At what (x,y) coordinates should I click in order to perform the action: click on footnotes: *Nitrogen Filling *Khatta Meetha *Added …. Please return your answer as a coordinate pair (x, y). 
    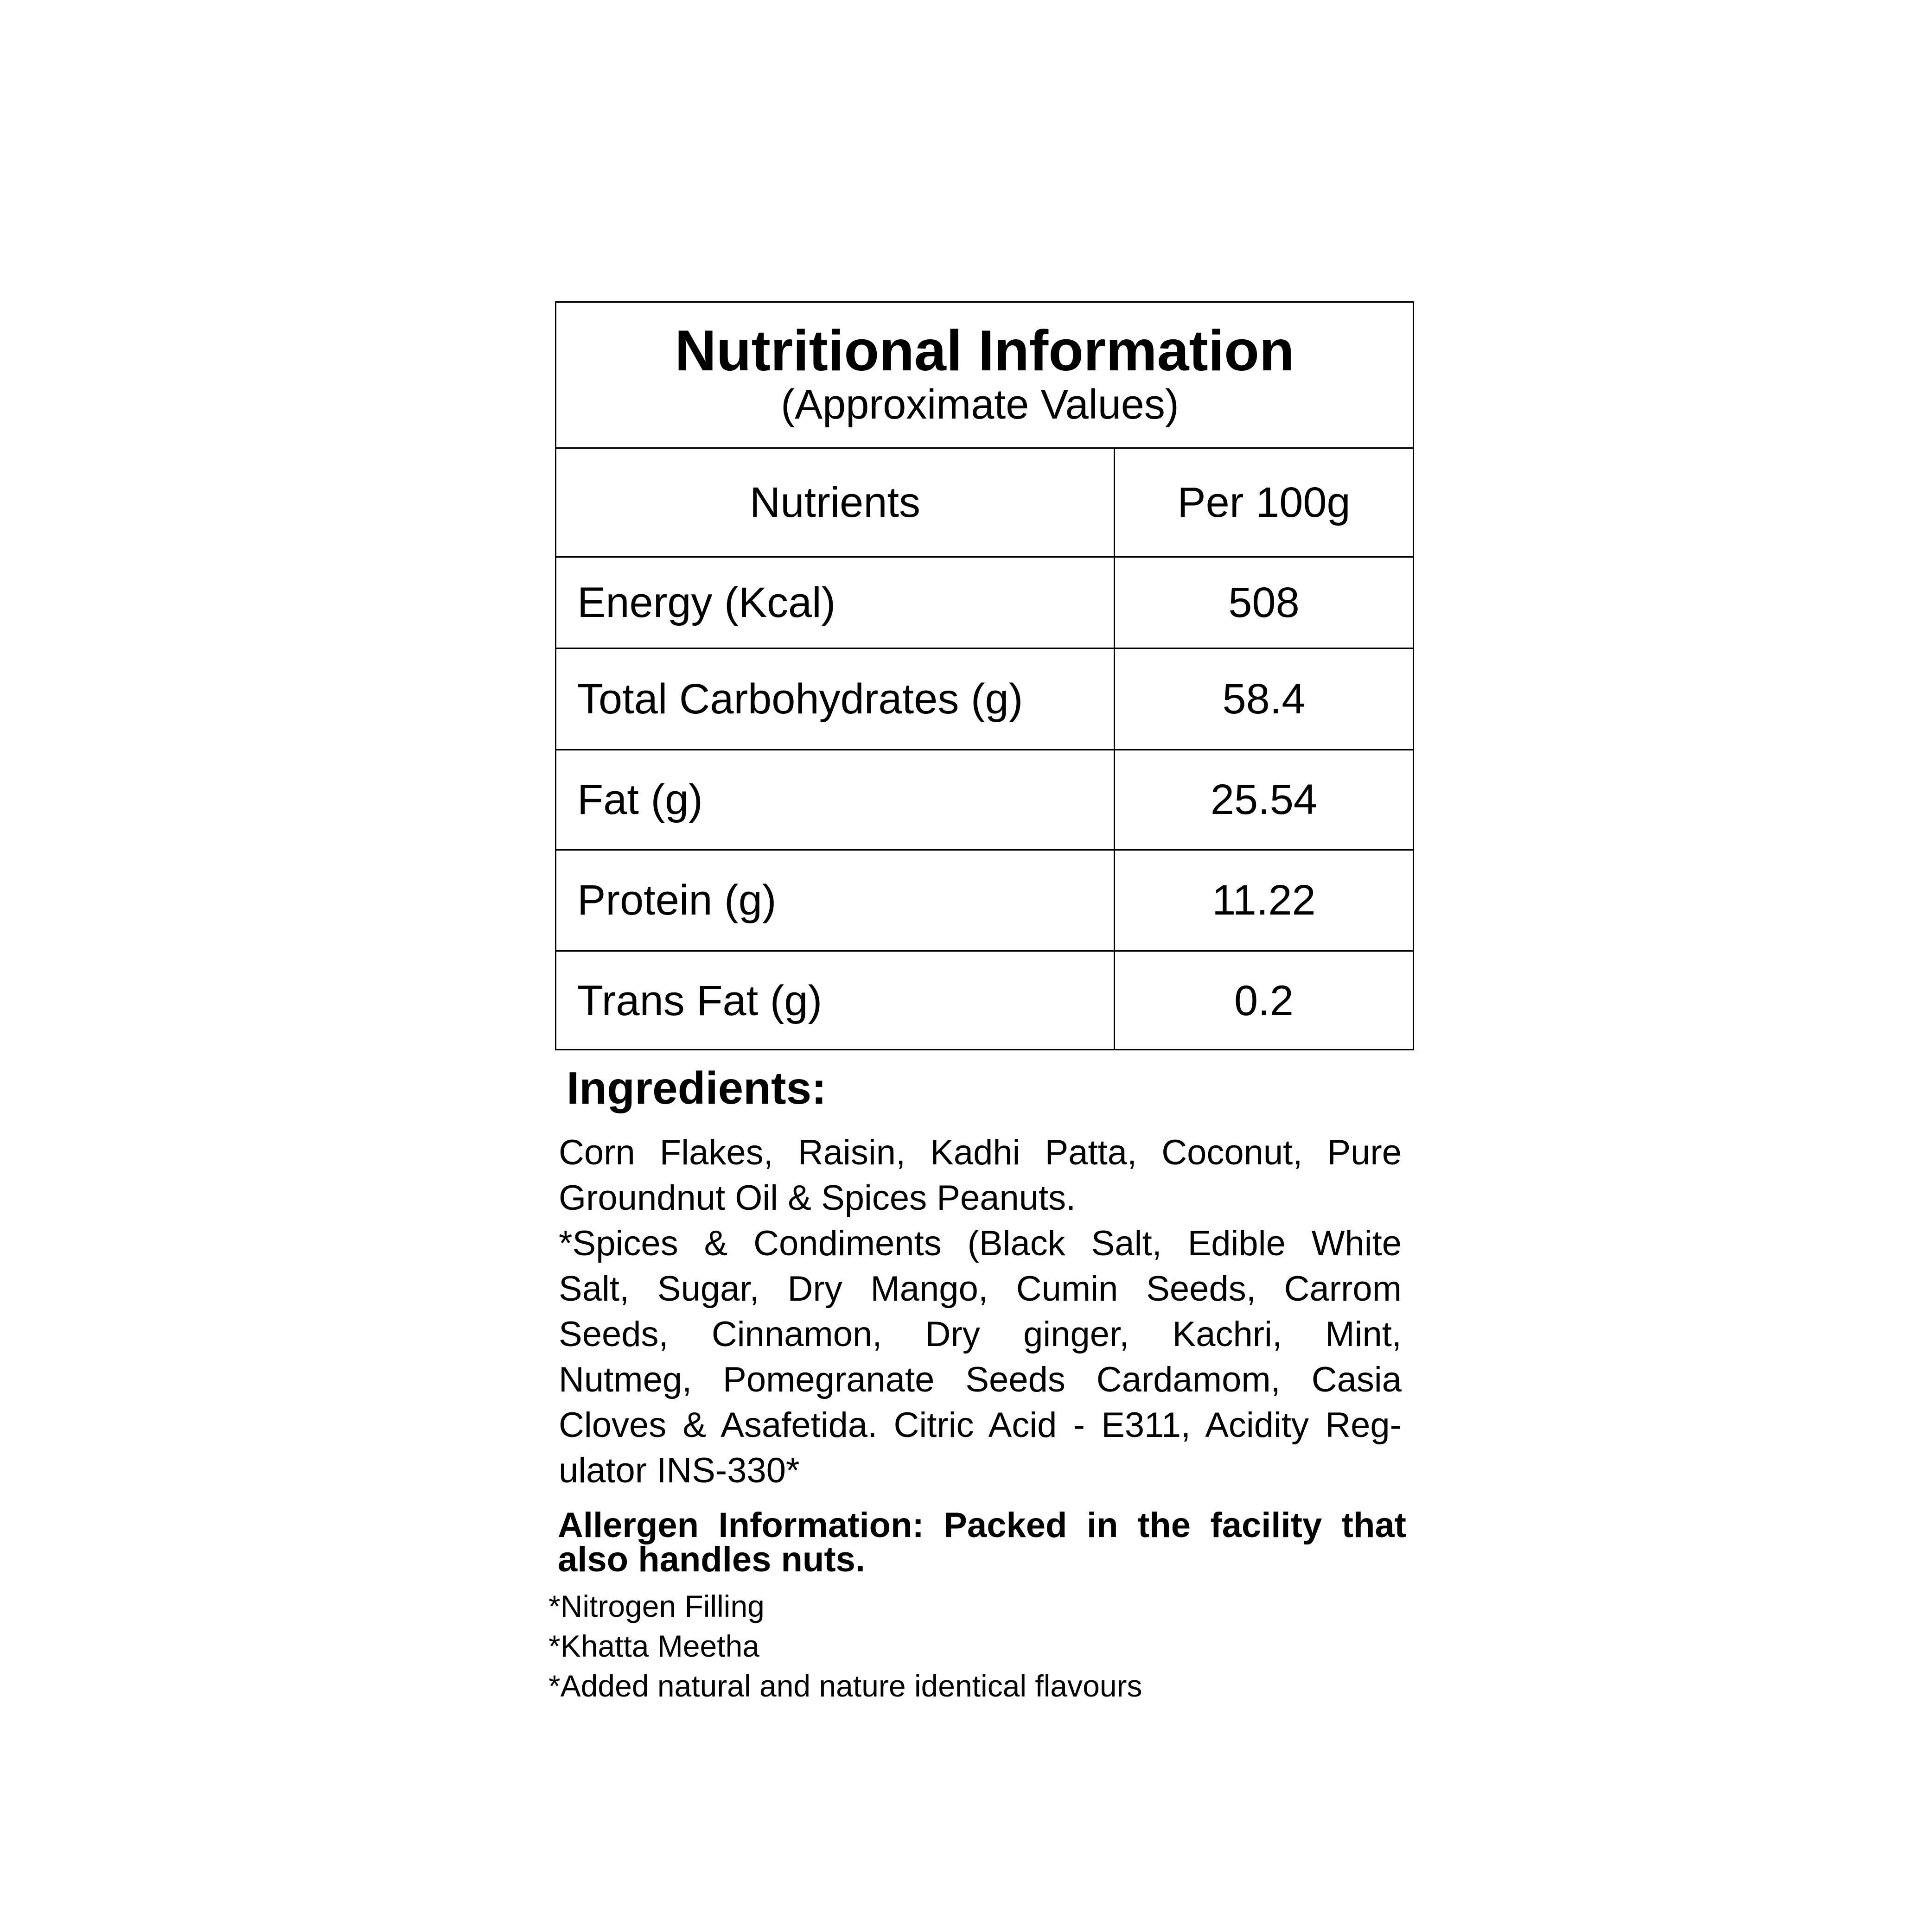
    Looking at the image, I should click on (845, 1646).